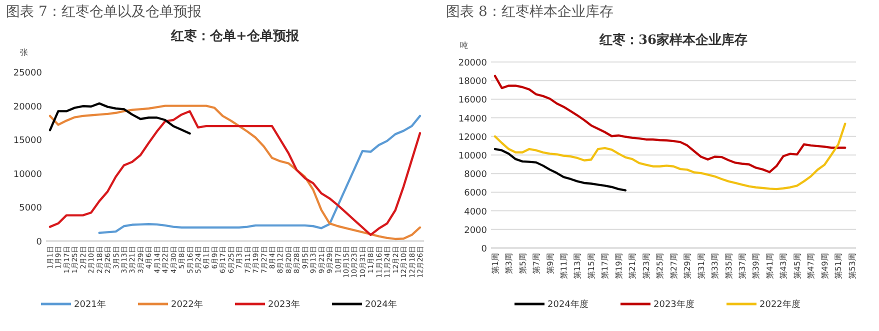 This screenshot has height=331, width=879. Describe the element at coordinates (605, 266) in the screenshot. I see `x-tick-label: 第17周` at that location.